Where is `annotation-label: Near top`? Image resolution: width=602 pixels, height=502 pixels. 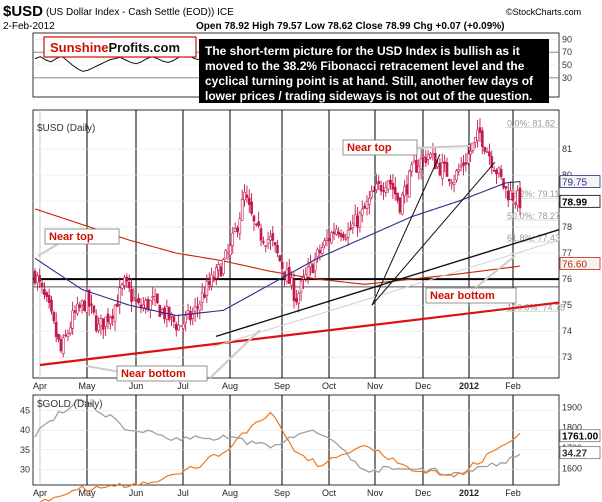 annotation-label: Near top is located at coordinates (71, 237).